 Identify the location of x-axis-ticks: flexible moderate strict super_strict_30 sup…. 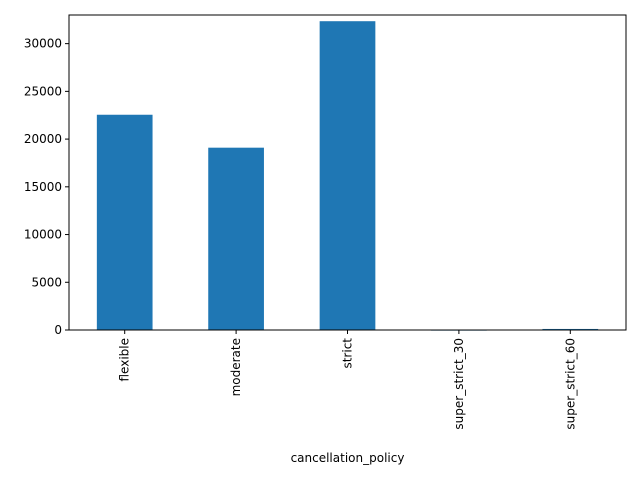
(347, 380).